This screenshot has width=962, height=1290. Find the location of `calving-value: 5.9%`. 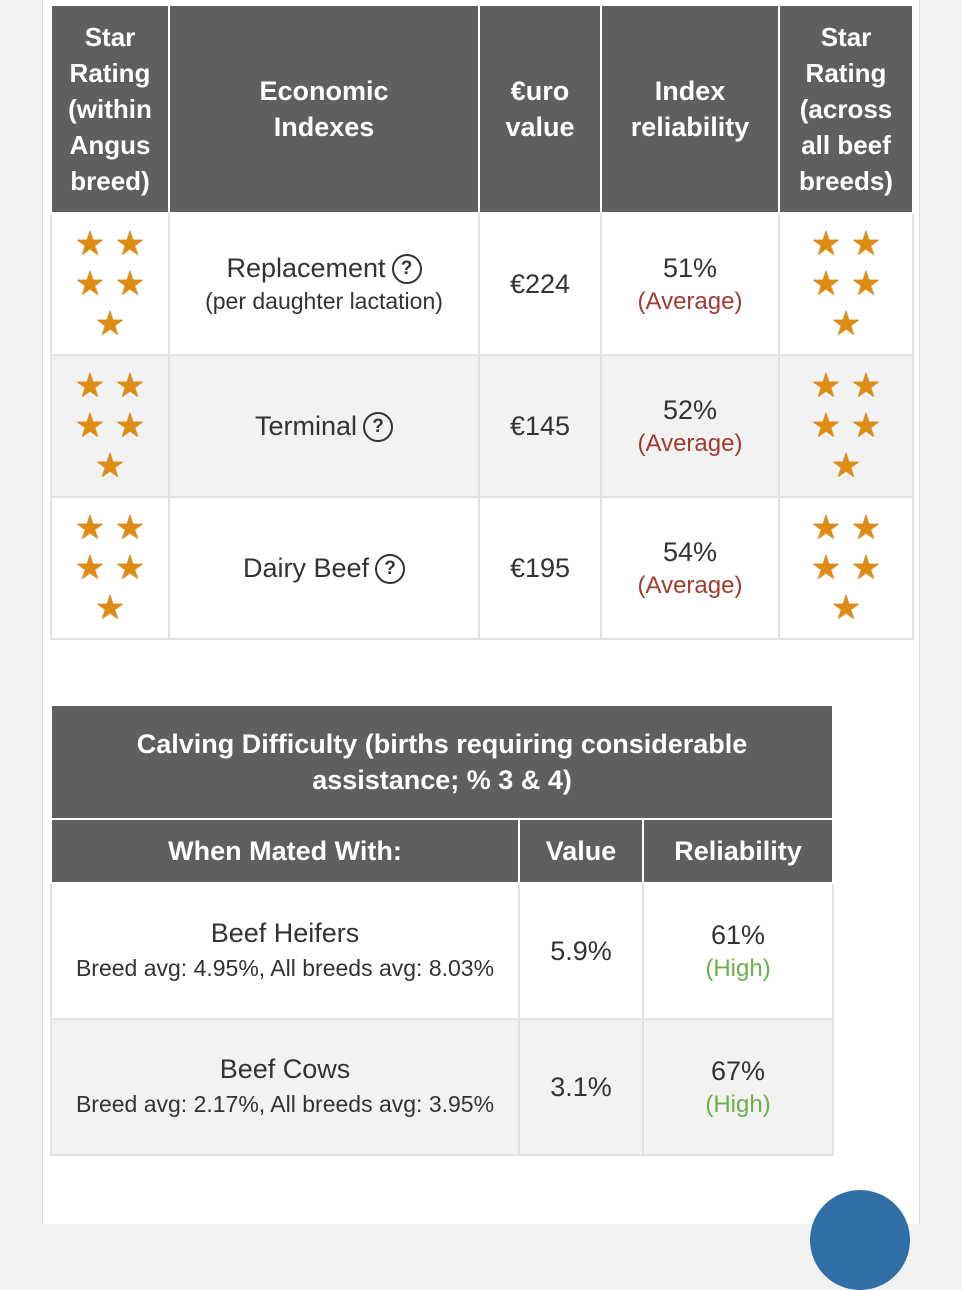

calving-value: 5.9% is located at coordinates (581, 951).